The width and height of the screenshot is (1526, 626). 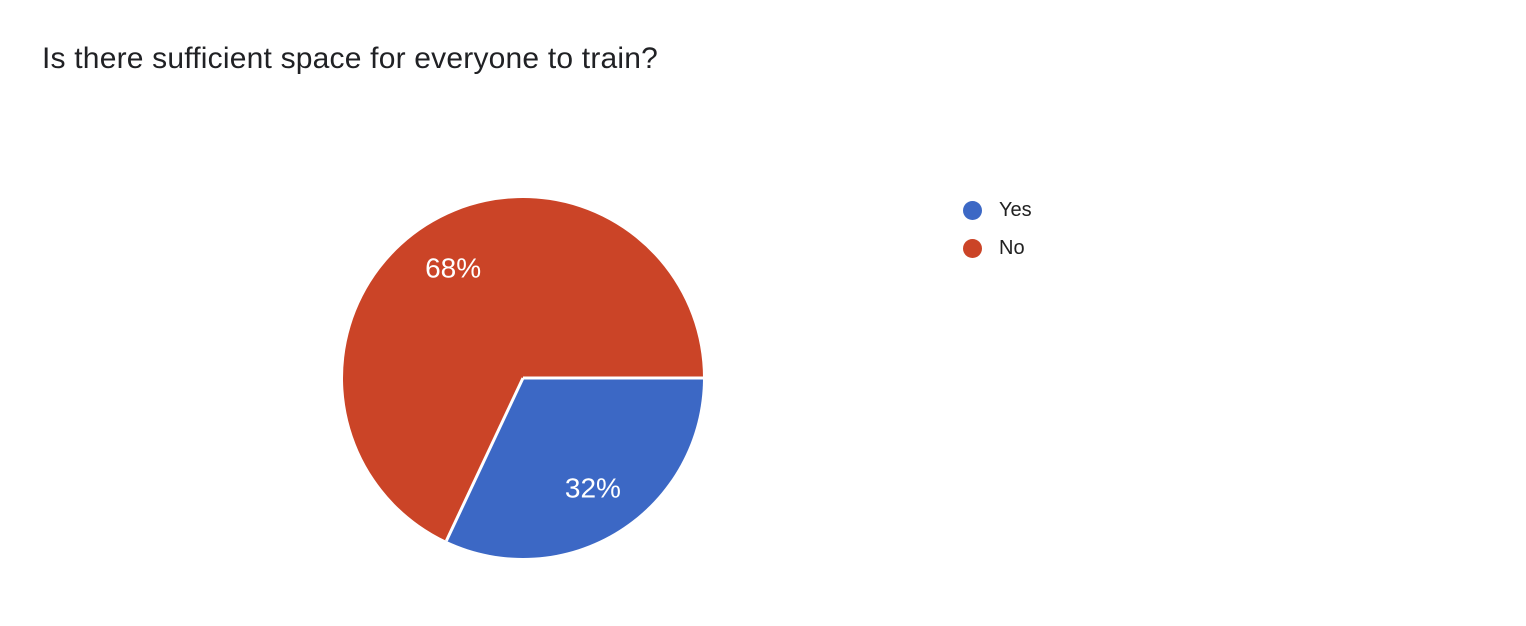 I want to click on legend-item-yes: Yes, so click(x=997, y=210).